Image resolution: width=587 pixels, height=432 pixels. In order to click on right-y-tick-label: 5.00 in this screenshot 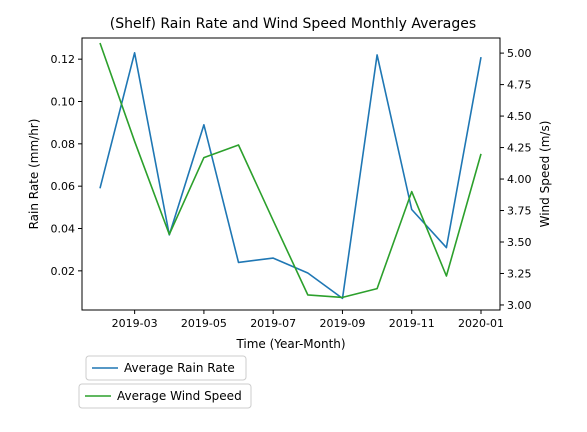, I will do `click(519, 53)`.